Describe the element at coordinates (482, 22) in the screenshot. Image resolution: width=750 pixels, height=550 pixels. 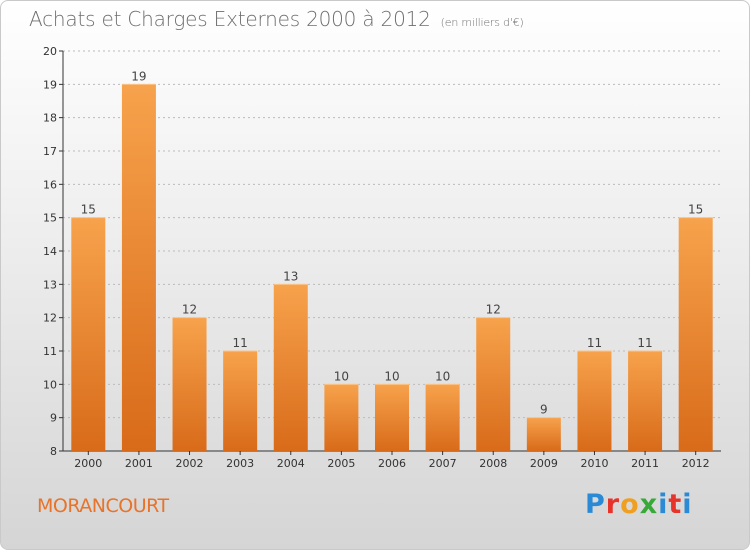
I see `chart-subtitle: (en milliers d'€)` at that location.